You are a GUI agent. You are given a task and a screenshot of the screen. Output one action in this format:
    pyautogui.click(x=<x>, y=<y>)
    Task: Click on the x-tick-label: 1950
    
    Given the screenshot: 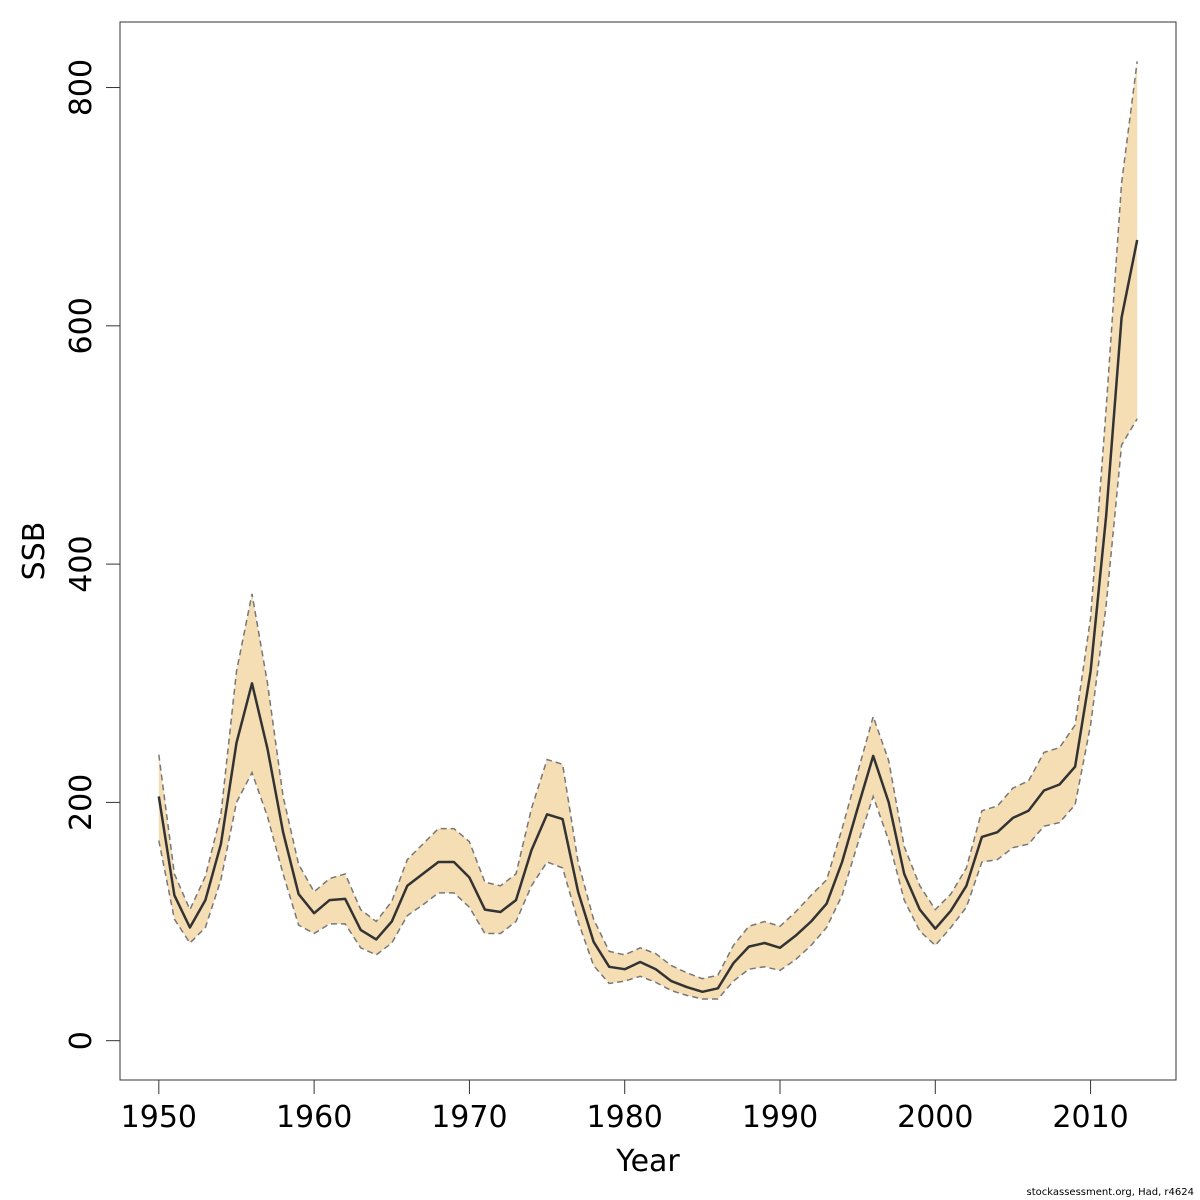 What is the action you would take?
    pyautogui.click(x=159, y=1117)
    